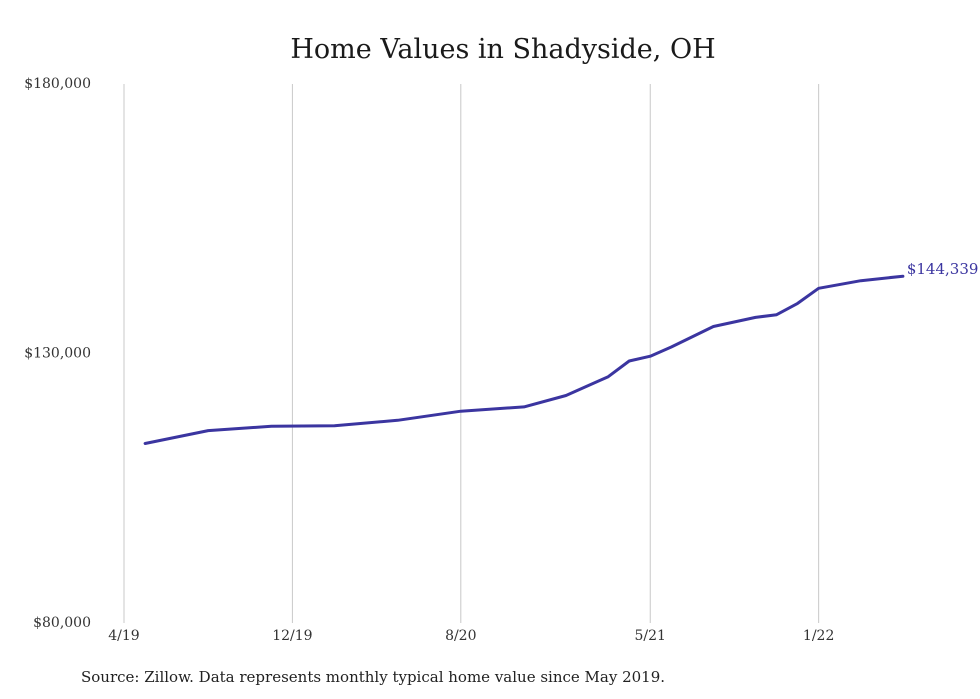 This screenshot has height=699, width=980. I want to click on y-tick-label: $130,000, so click(57, 354).